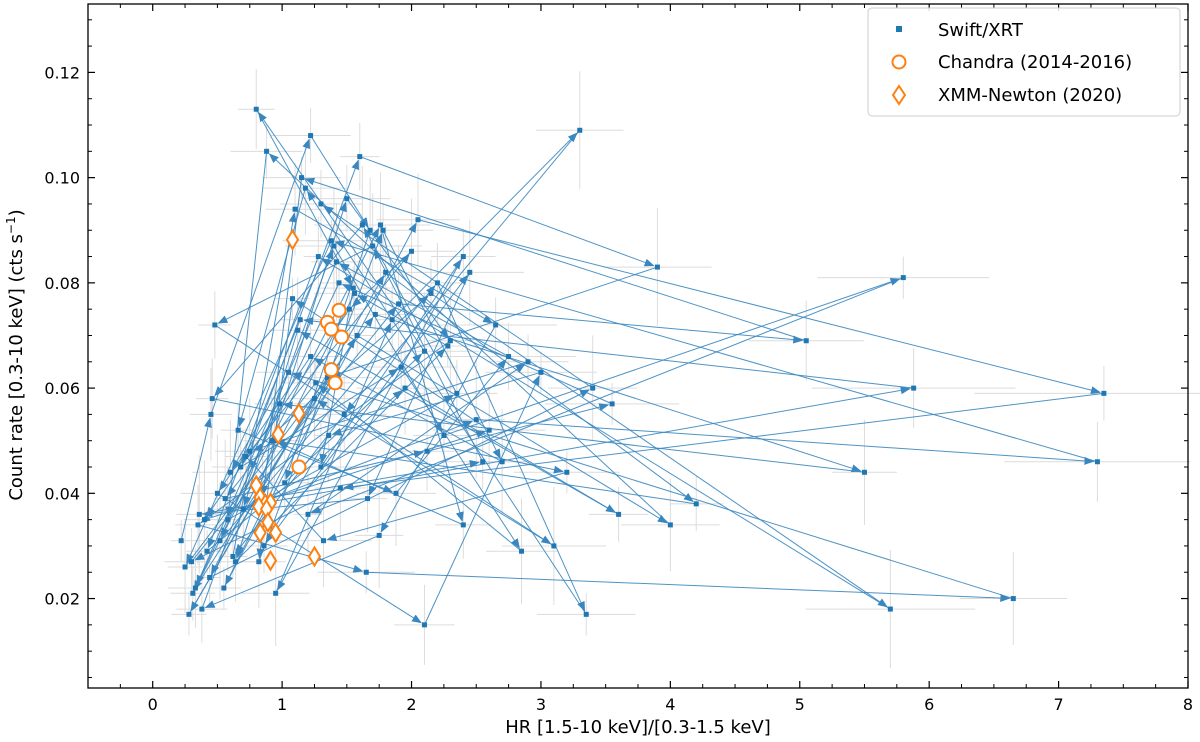  Describe the element at coordinates (15, 354) in the screenshot. I see `y-axis-label: Count rate [0.3-10 keV] (cts s−1)` at that location.